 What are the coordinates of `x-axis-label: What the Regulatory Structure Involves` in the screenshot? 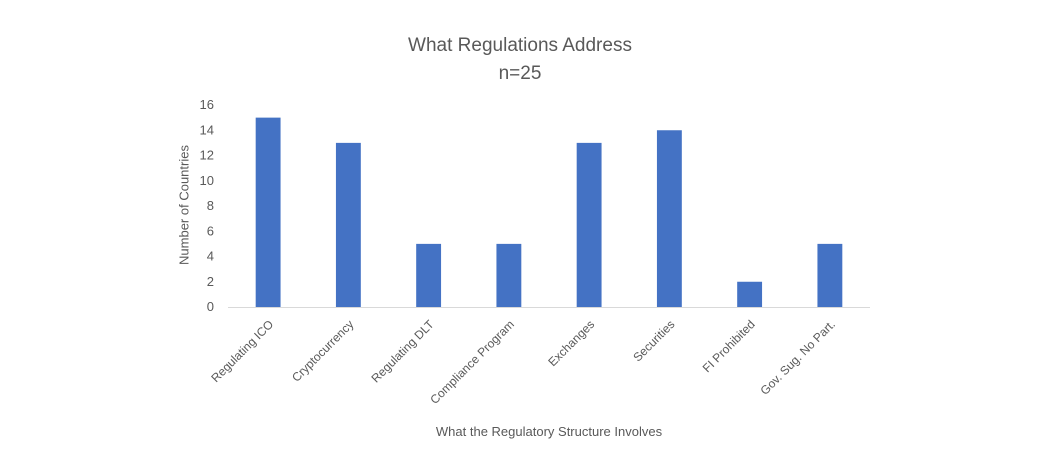 It's located at (549, 431).